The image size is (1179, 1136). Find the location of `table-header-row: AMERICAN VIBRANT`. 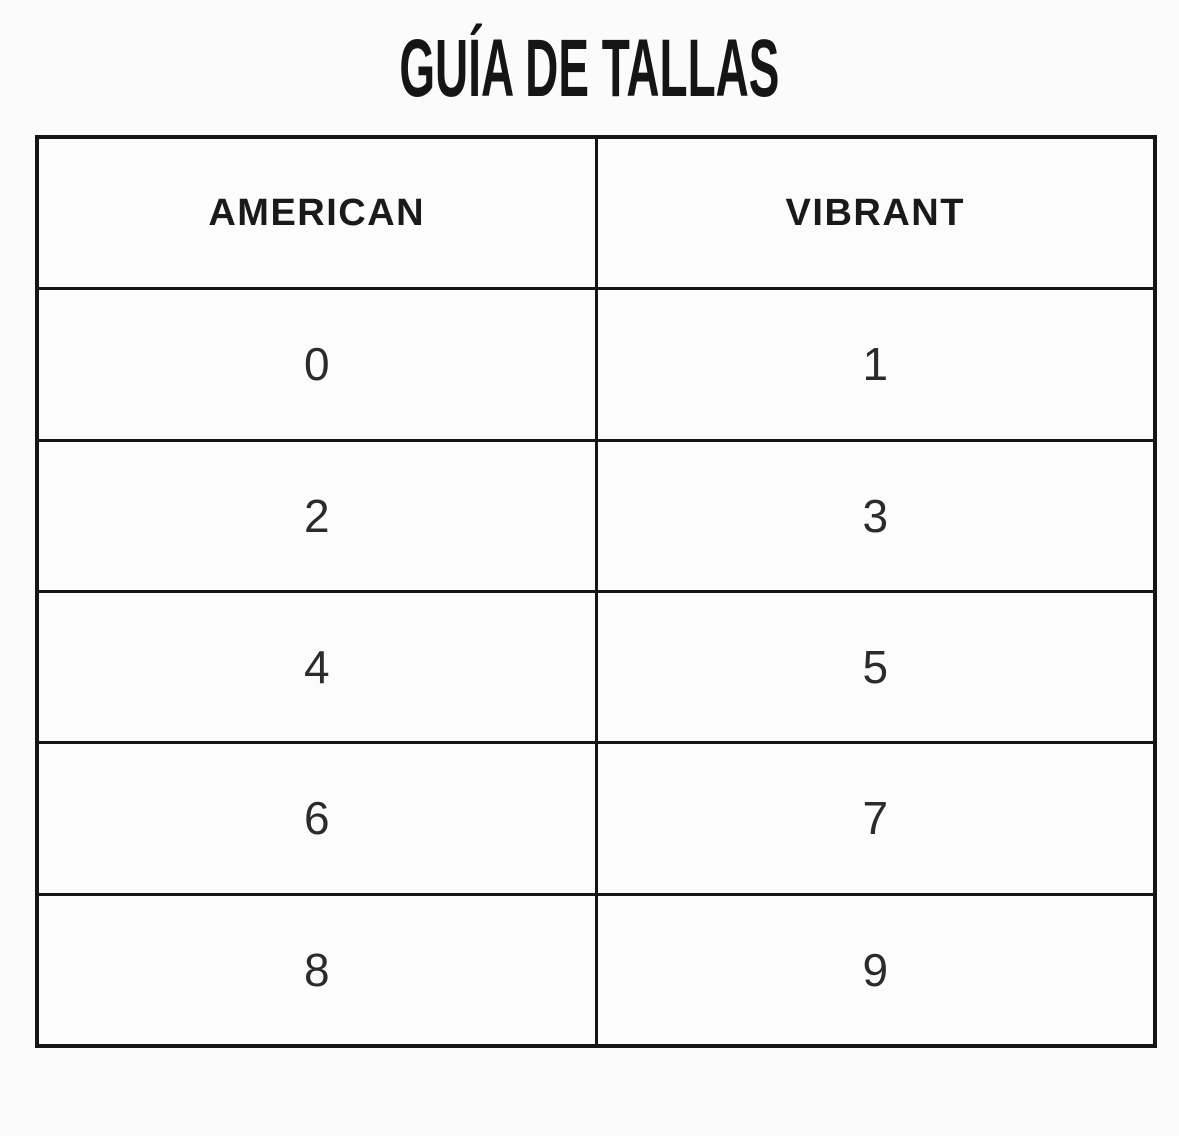

table-header-row: AMERICAN VIBRANT is located at coordinates (596, 215).